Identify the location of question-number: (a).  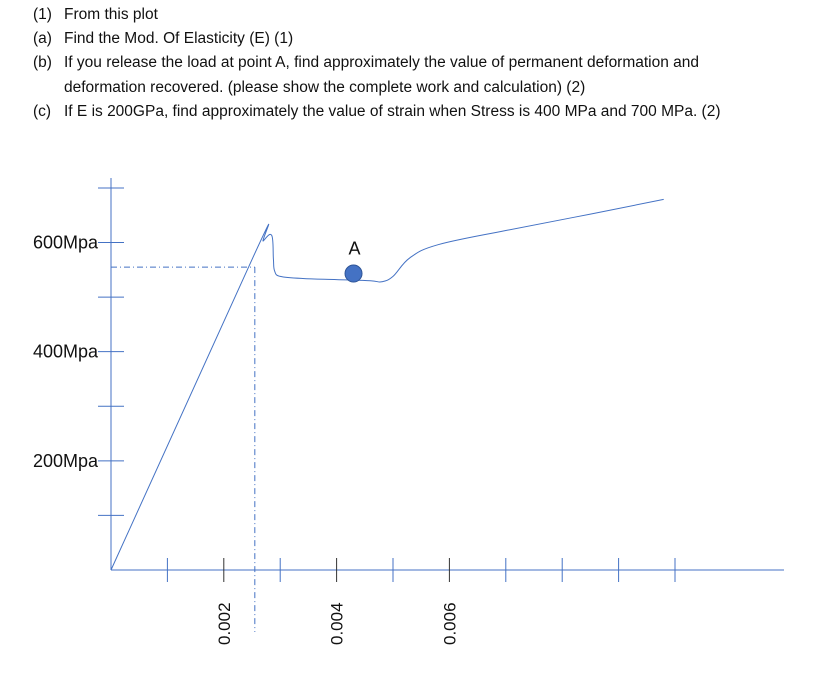
(42, 38).